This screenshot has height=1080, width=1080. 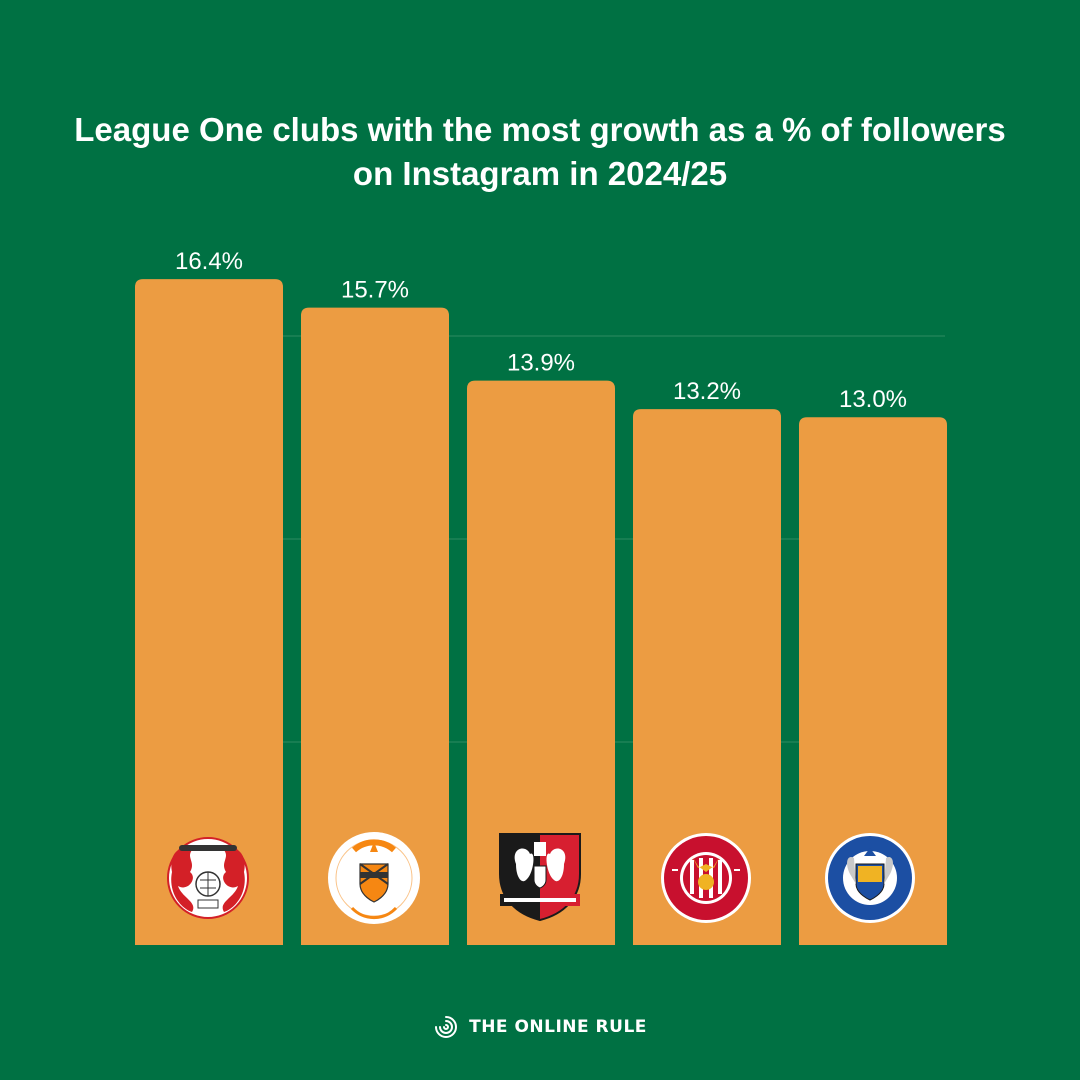 I want to click on data-label-3: 13.2%, so click(x=707, y=391).